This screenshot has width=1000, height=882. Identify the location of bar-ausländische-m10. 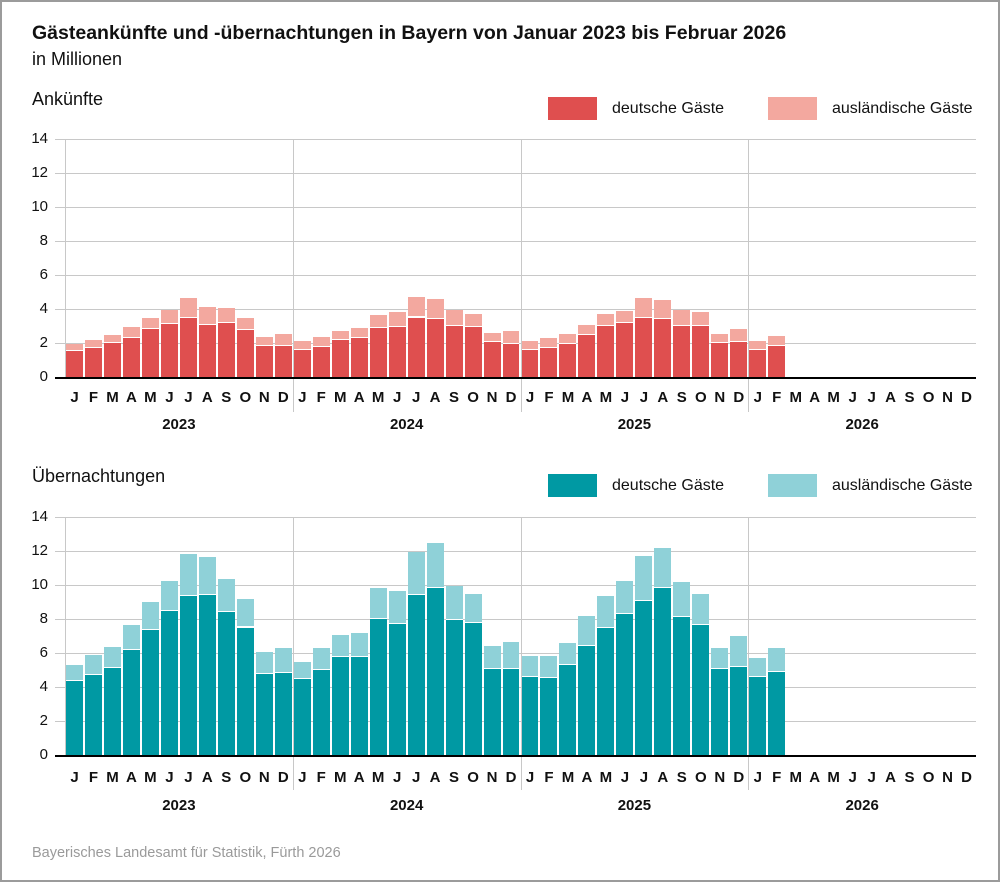
(264, 341).